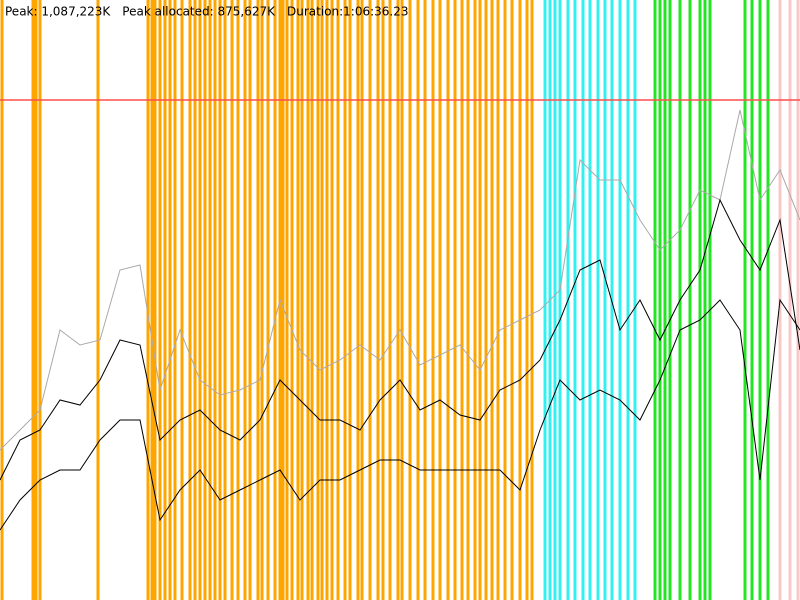 This screenshot has height=600, width=800. I want to click on header-stat: Peak: 1,087,223K, so click(58, 12).